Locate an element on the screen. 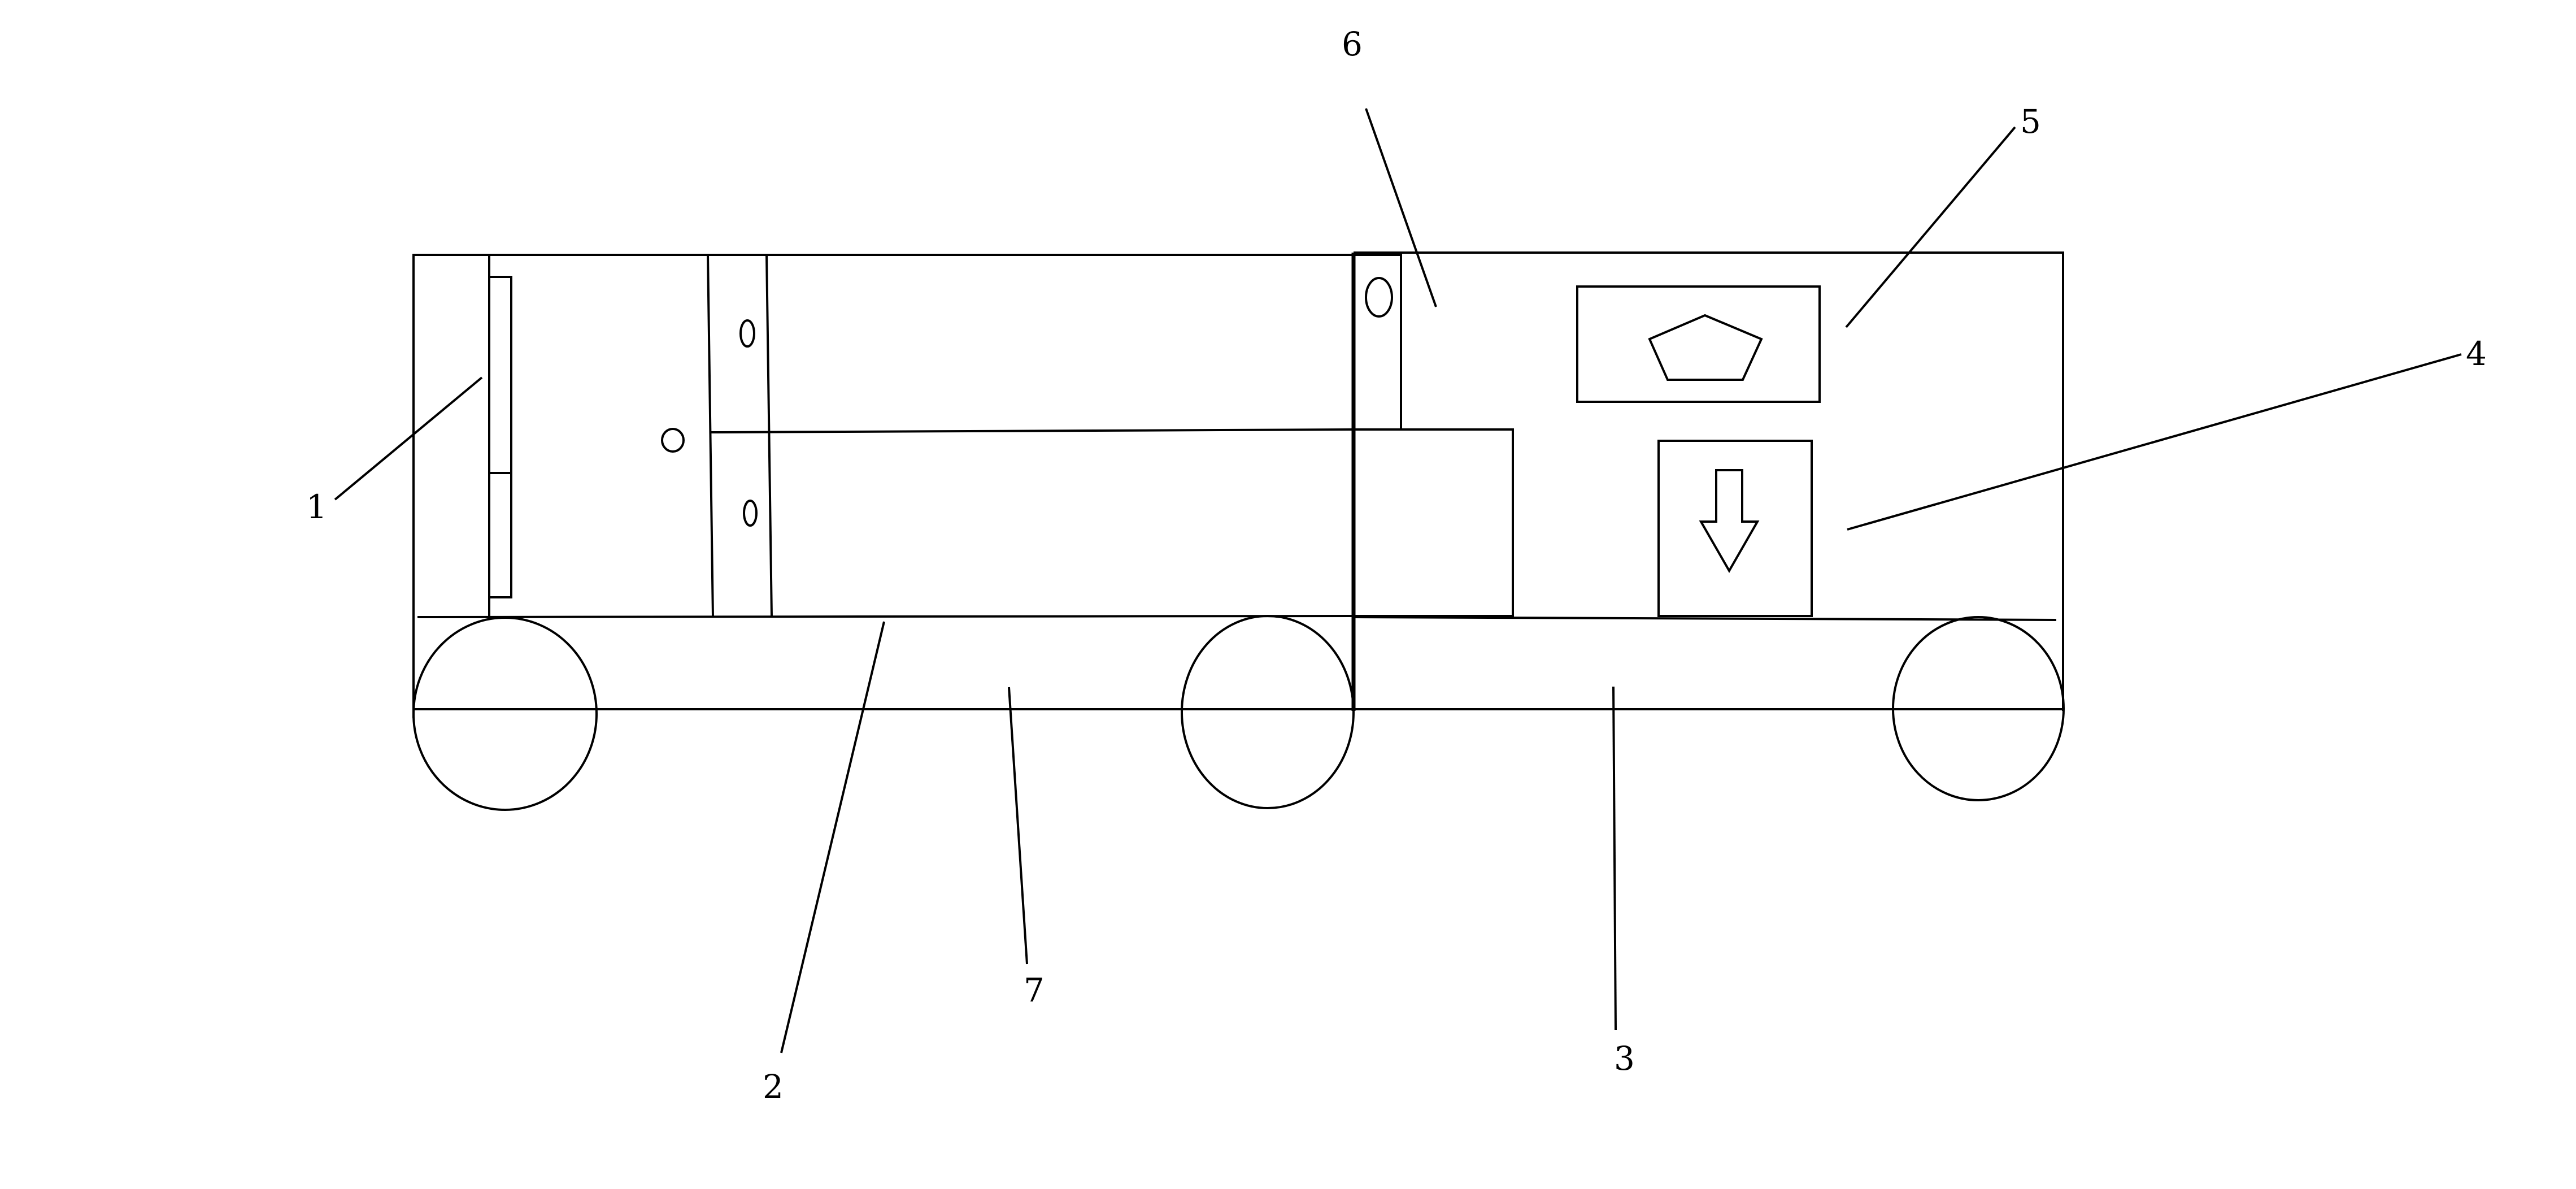  callout-label-5: 5 is located at coordinates (2030, 121).